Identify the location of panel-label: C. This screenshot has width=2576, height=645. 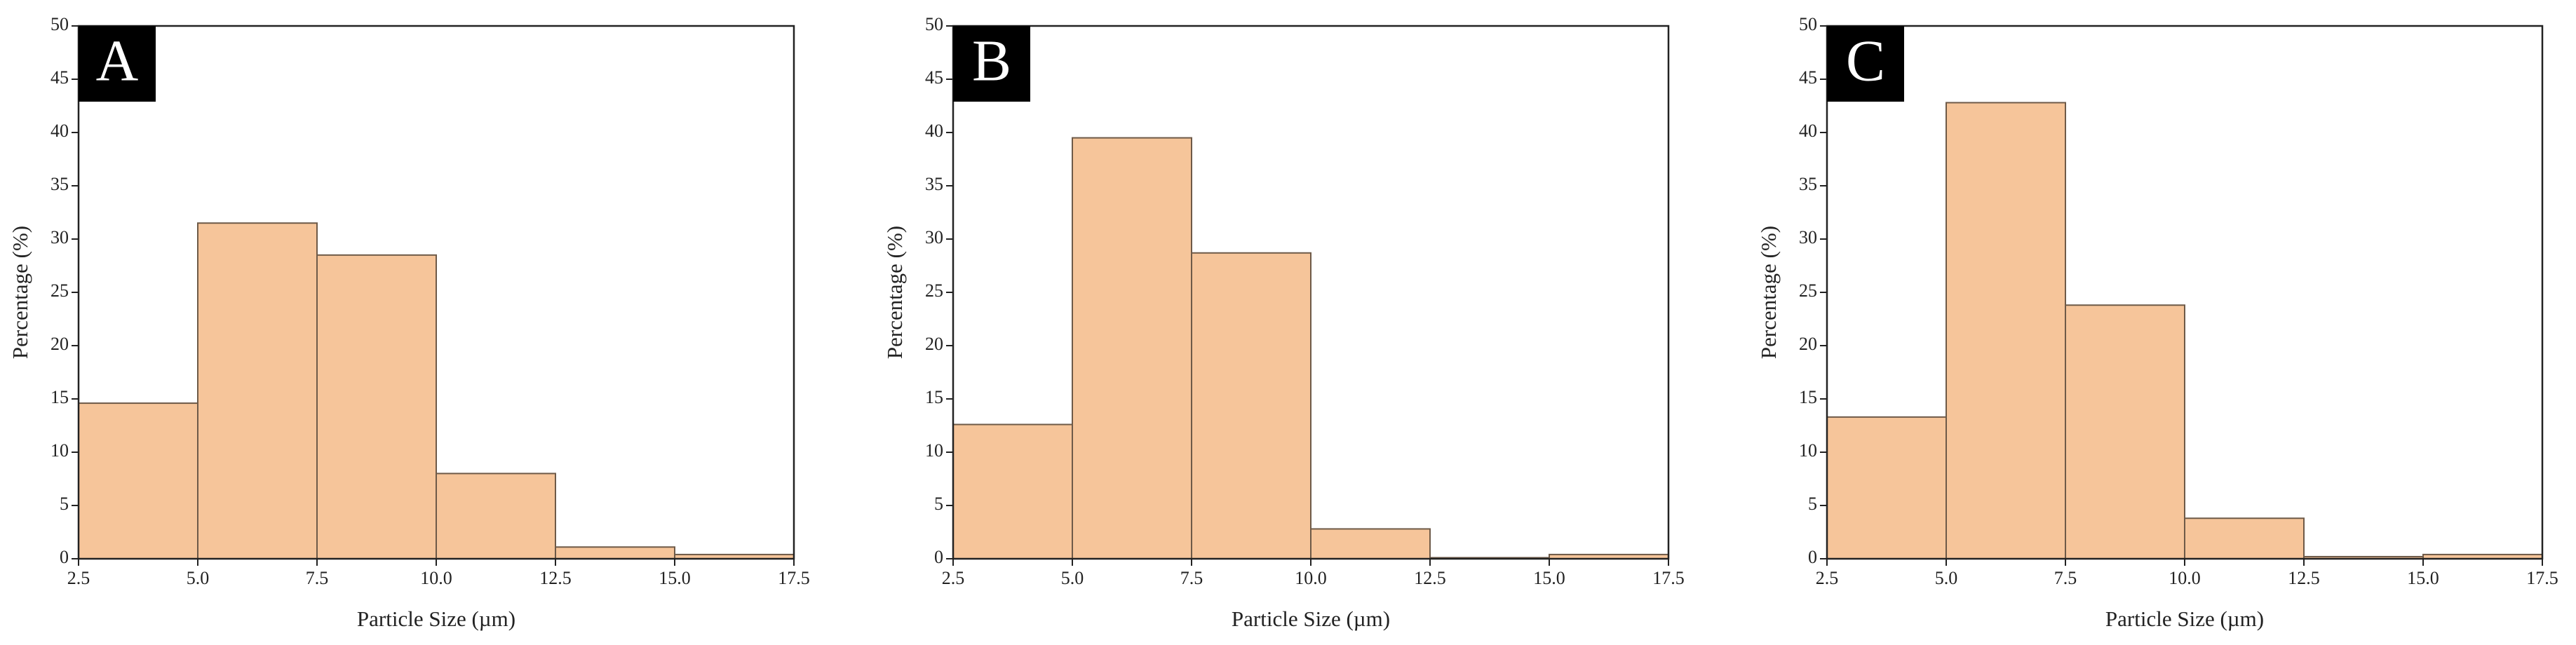
(1865, 60).